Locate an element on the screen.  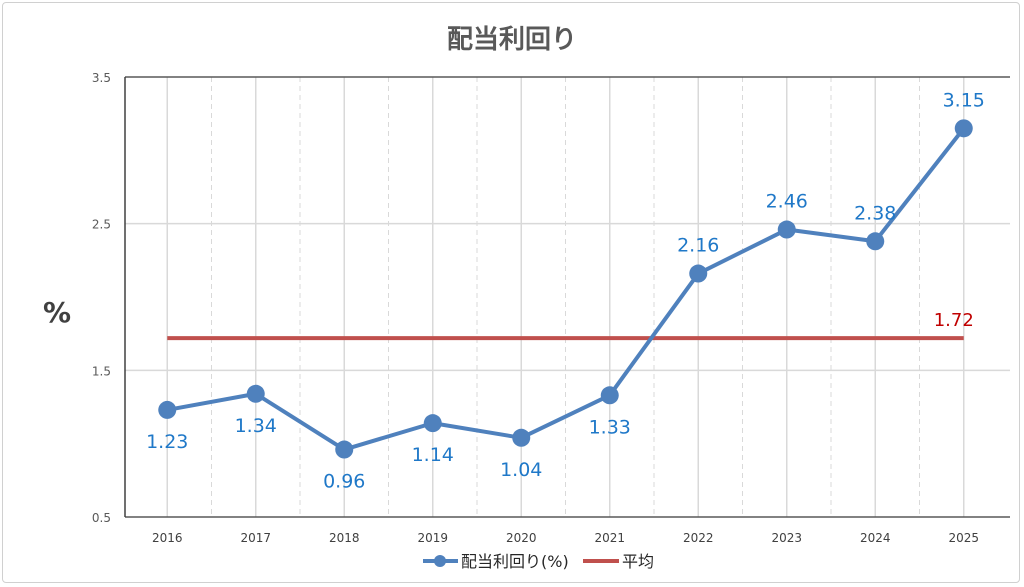
x-tick-label: 2018 is located at coordinates (344, 538).